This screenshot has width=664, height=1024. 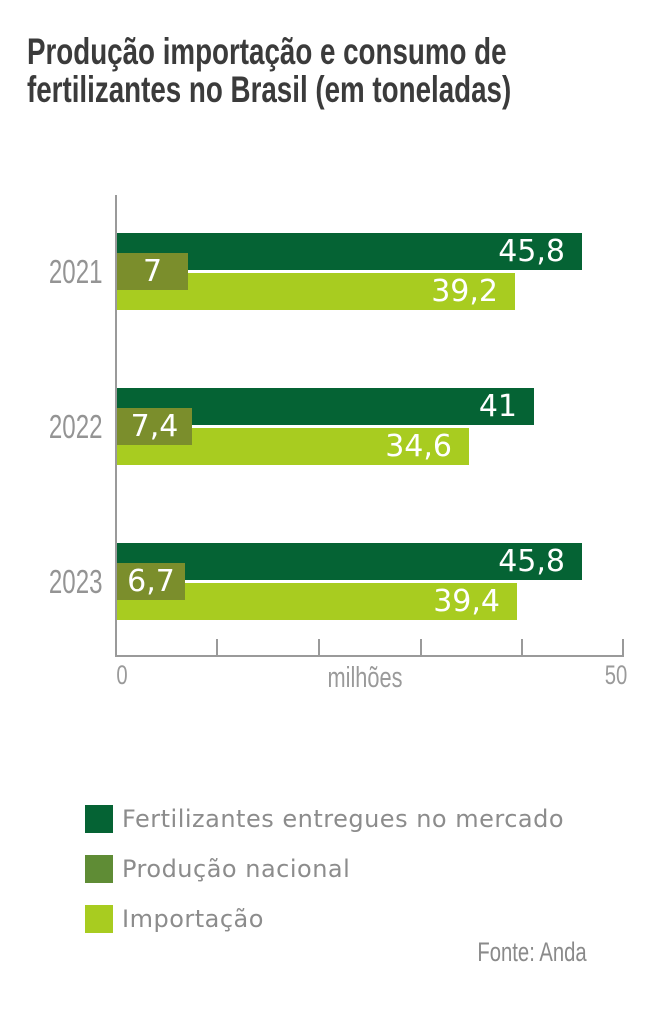 What do you see at coordinates (99, 819) in the screenshot?
I see `legend-swatch-dark-green` at bounding box center [99, 819].